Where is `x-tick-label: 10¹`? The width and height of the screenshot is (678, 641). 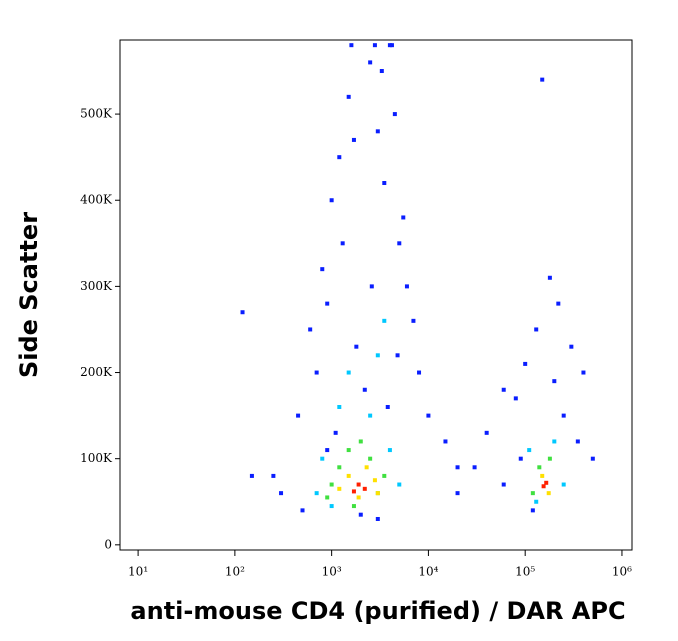 x-tick-label: 10¹ is located at coordinates (138, 572).